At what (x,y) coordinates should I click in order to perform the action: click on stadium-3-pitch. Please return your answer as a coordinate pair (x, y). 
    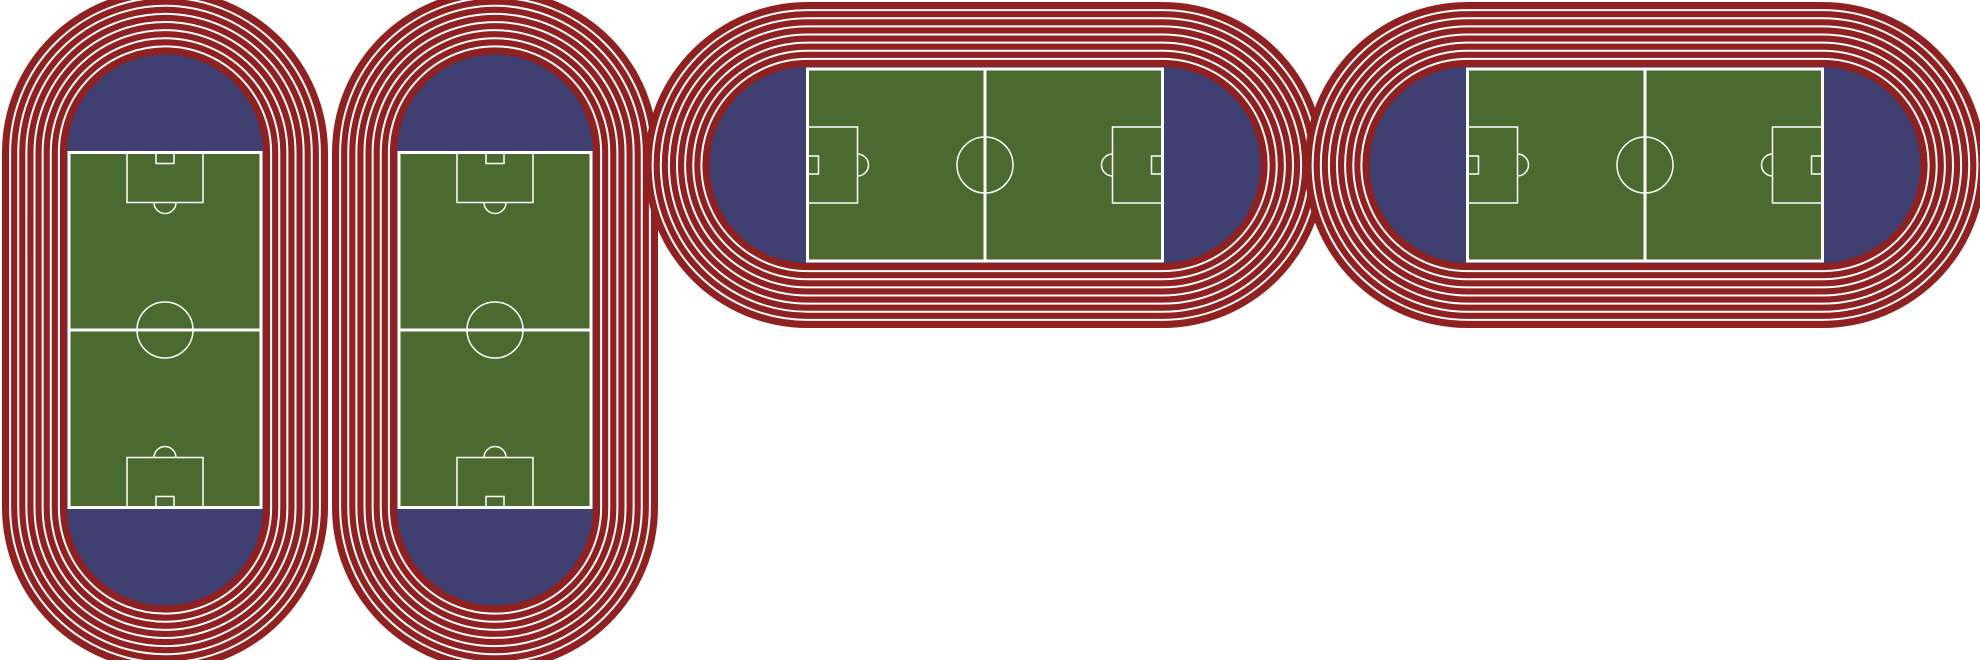
    Looking at the image, I should click on (985, 165).